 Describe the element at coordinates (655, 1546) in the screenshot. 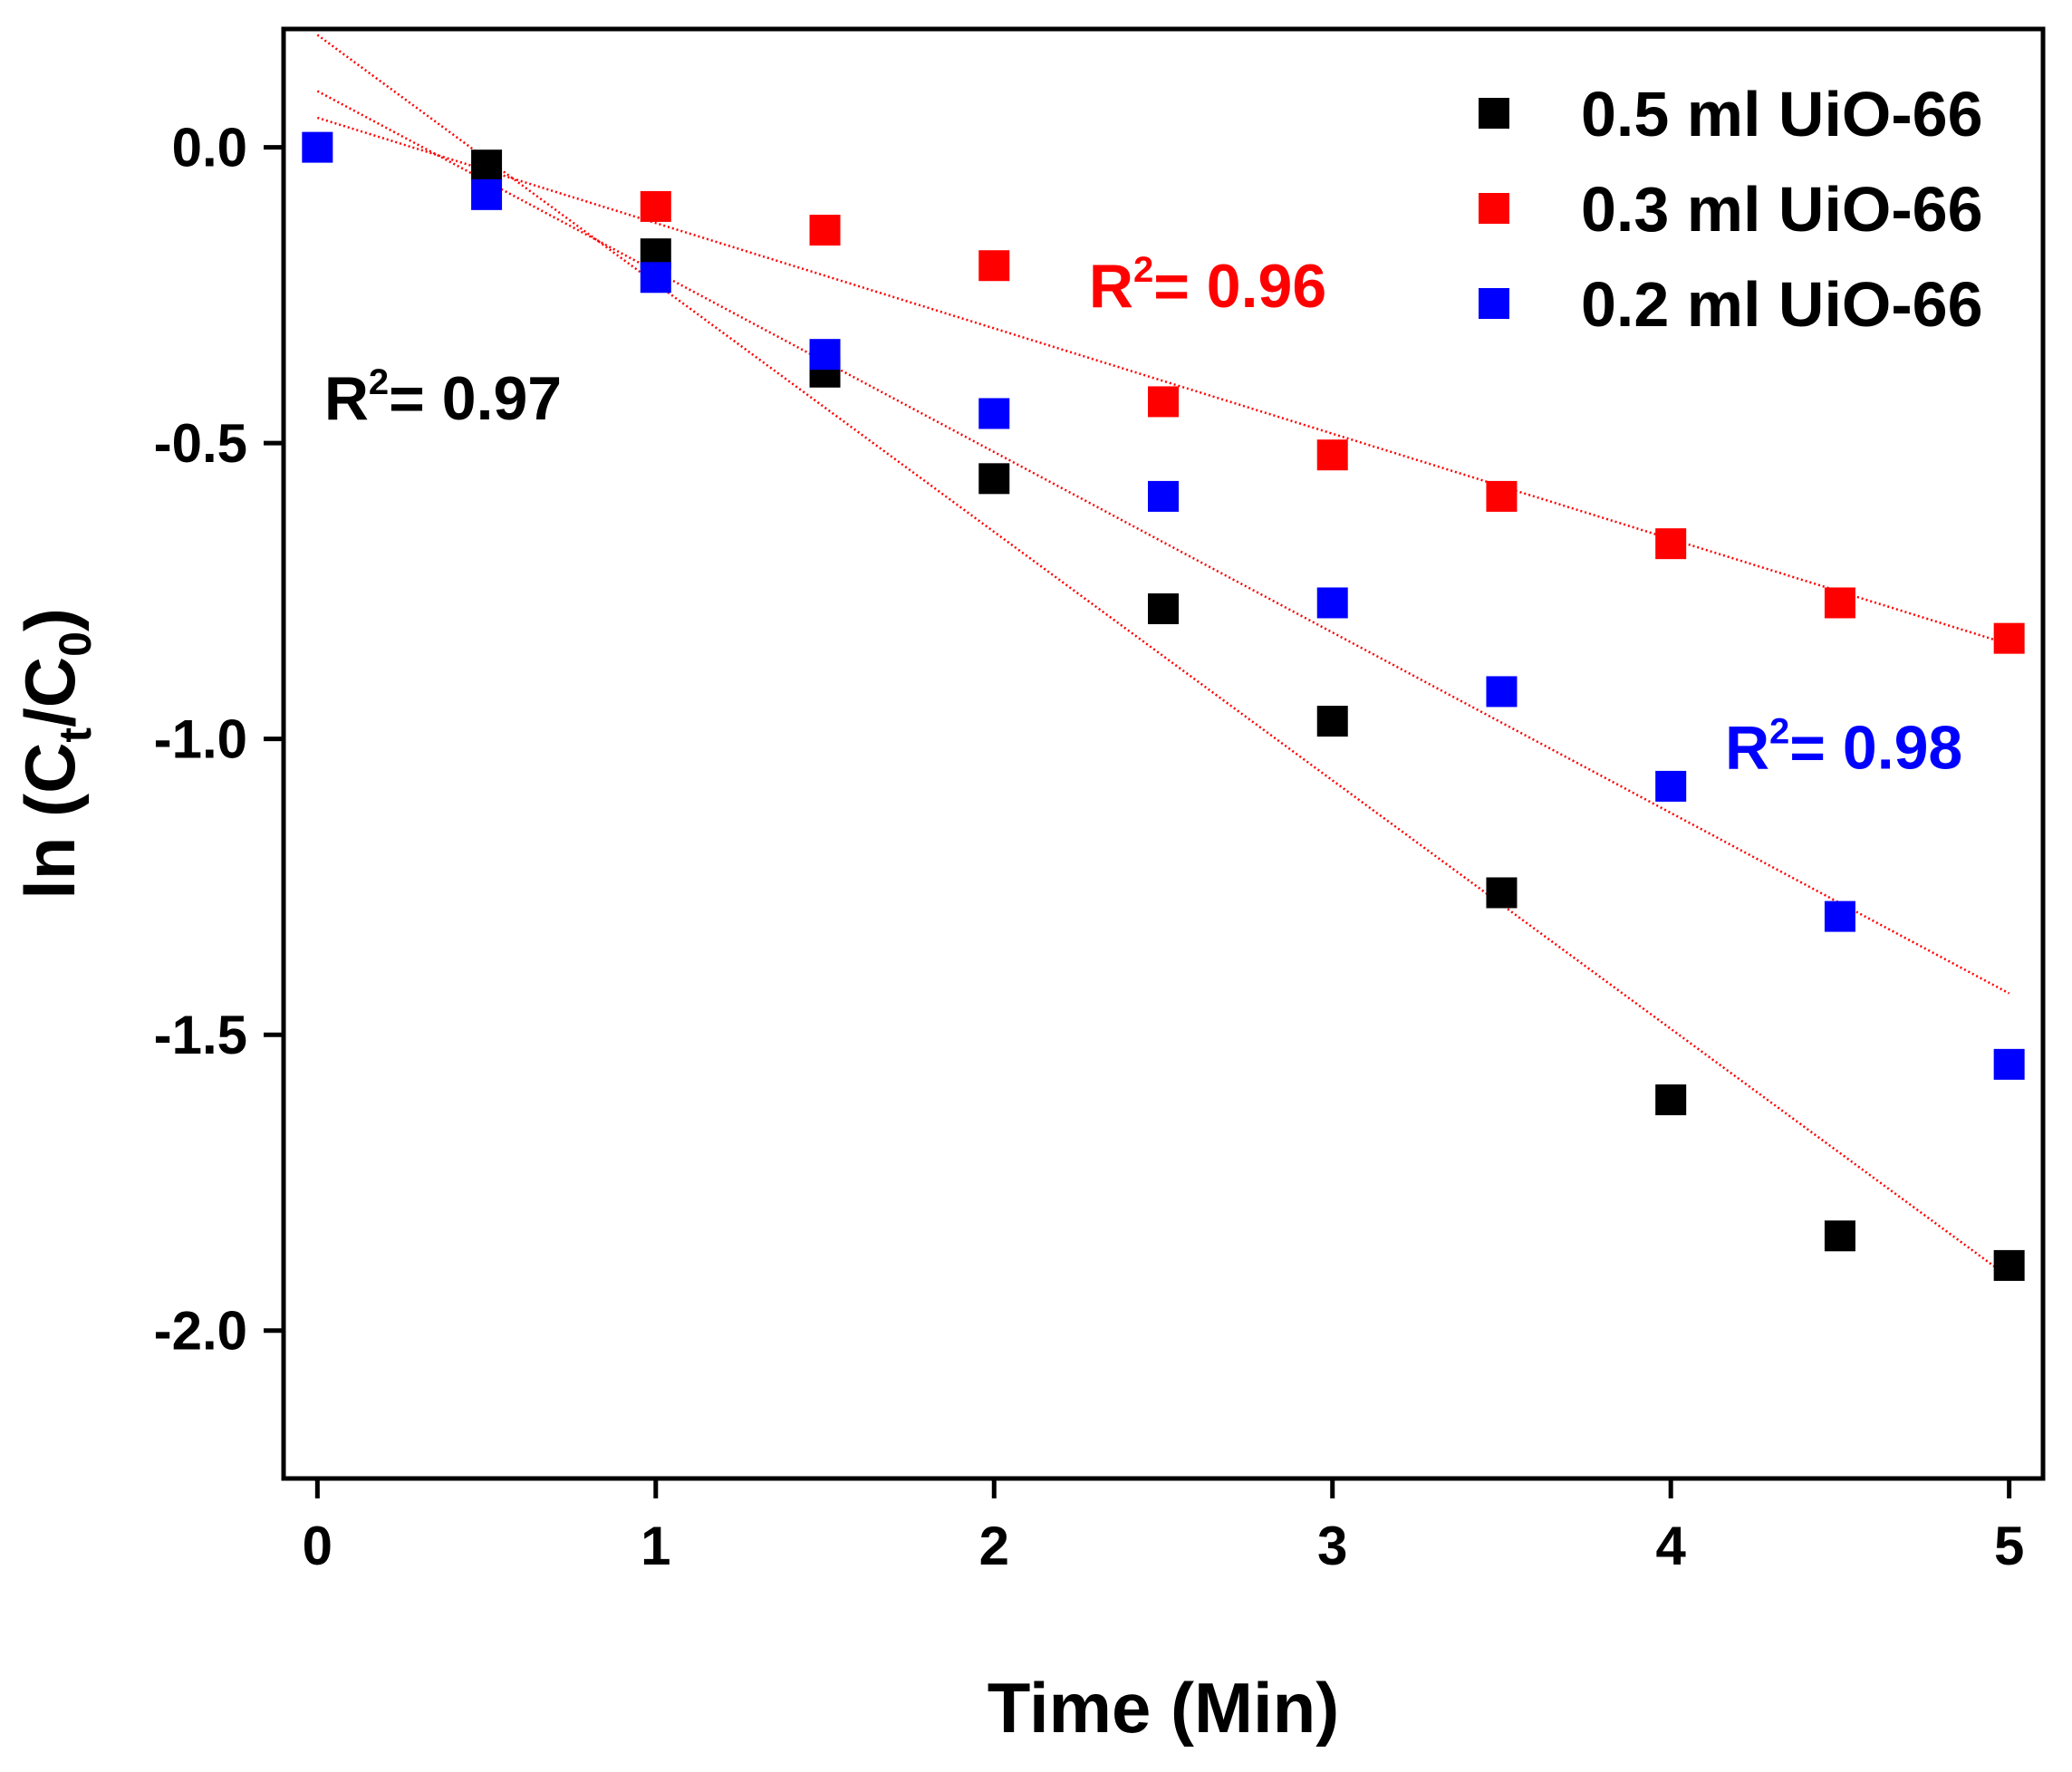

I see `x-tick-label: 1` at that location.